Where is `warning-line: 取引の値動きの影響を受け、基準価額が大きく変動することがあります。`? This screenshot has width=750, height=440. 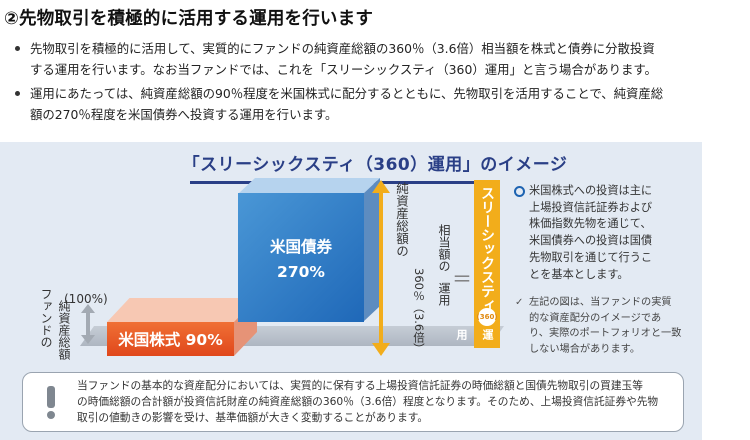 warning-line: 取引の値動きの影響を受け、基準価額が大きく変動することがあります。 is located at coordinates (253, 417).